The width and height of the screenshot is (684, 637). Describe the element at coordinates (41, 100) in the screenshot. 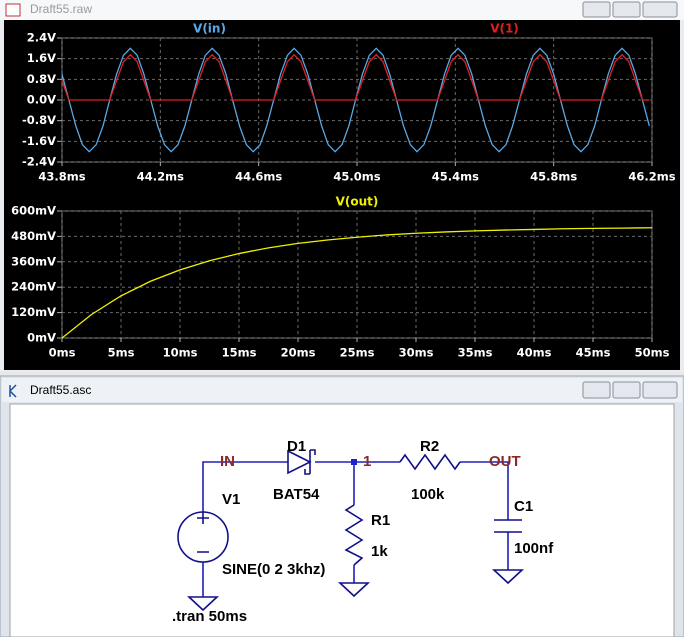

I see `y-tick-label: 0.0V` at that location.